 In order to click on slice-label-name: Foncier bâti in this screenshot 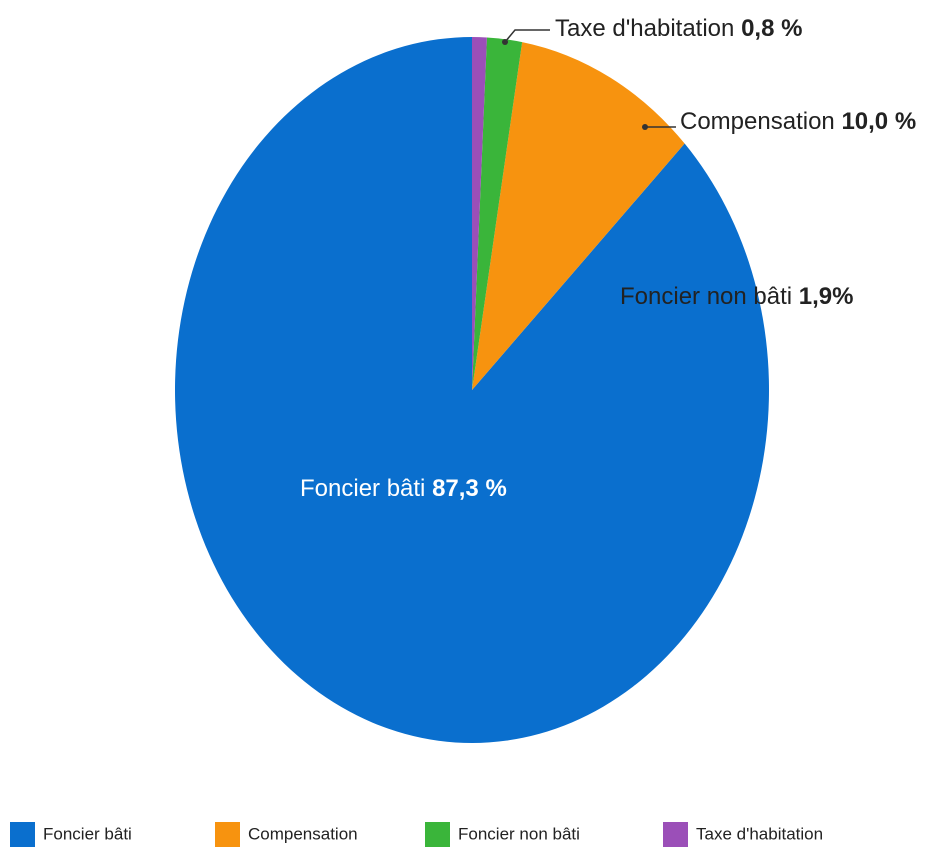, I will do `click(362, 488)`.